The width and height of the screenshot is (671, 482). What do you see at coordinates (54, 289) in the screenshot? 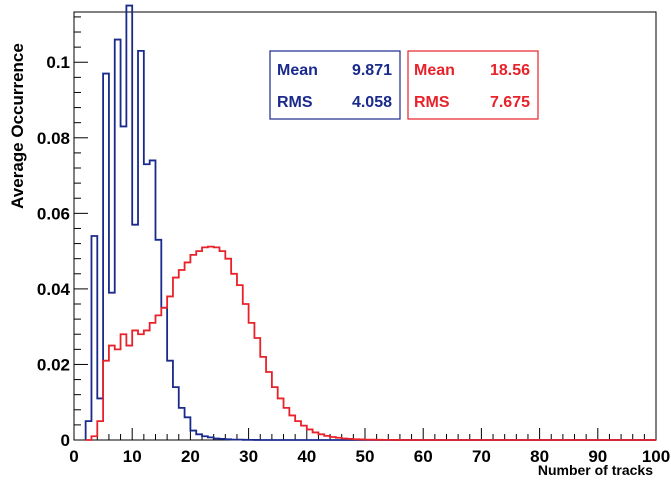
I see `y-tick-label: 0.04` at bounding box center [54, 289].